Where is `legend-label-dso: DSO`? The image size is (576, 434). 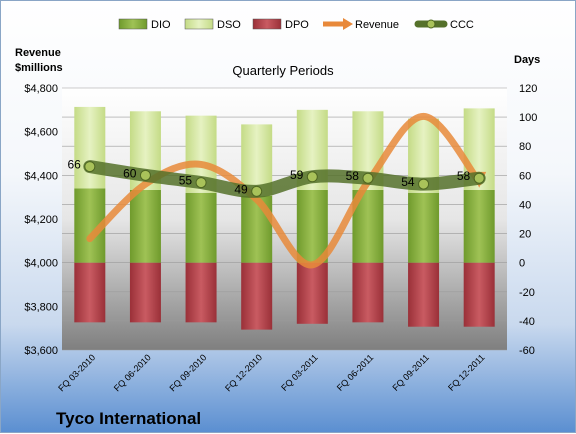
legend-label-dso: DSO is located at coordinates (229, 25).